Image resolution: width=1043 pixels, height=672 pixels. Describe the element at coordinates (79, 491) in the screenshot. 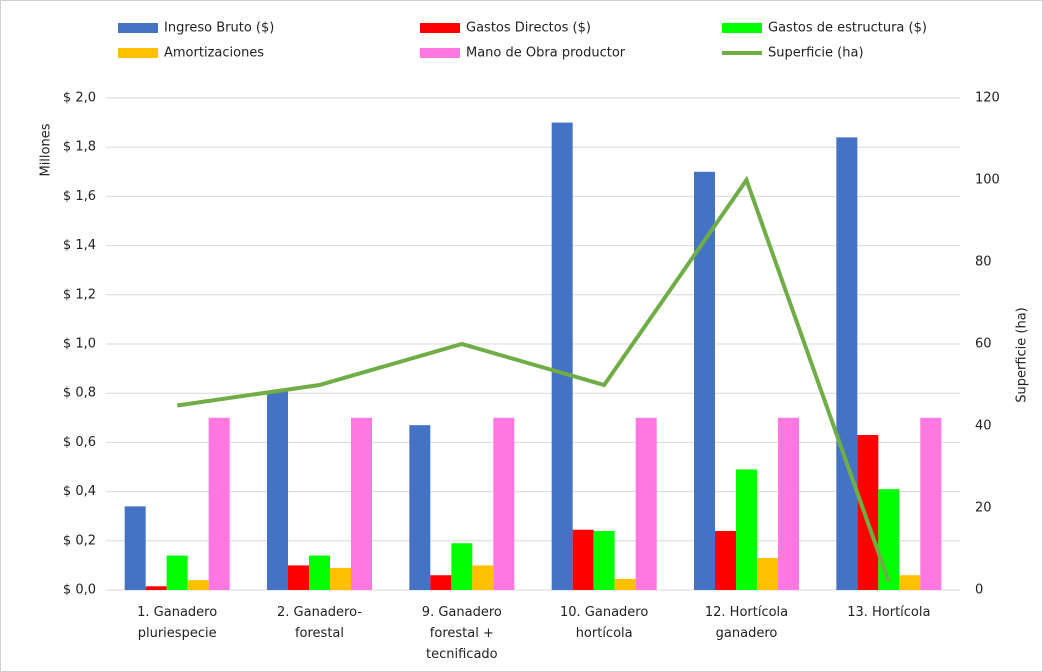

I see `y-tick-label: $ 0,4` at that location.